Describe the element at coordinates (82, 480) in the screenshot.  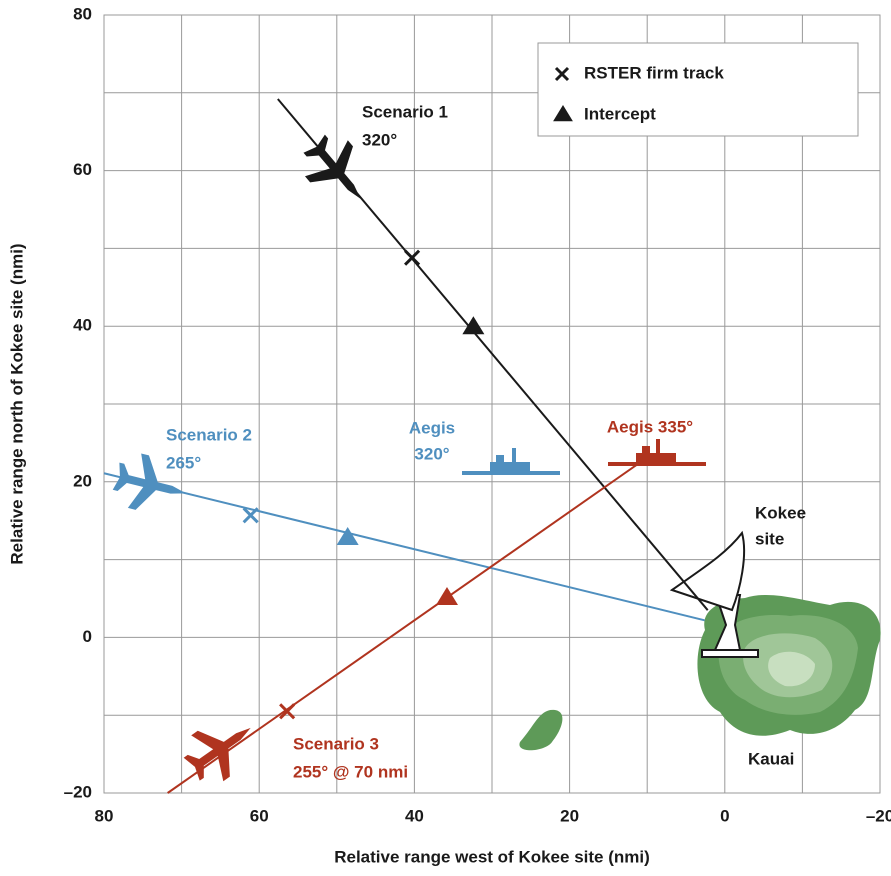
I see `y-tick-label: 20` at that location.